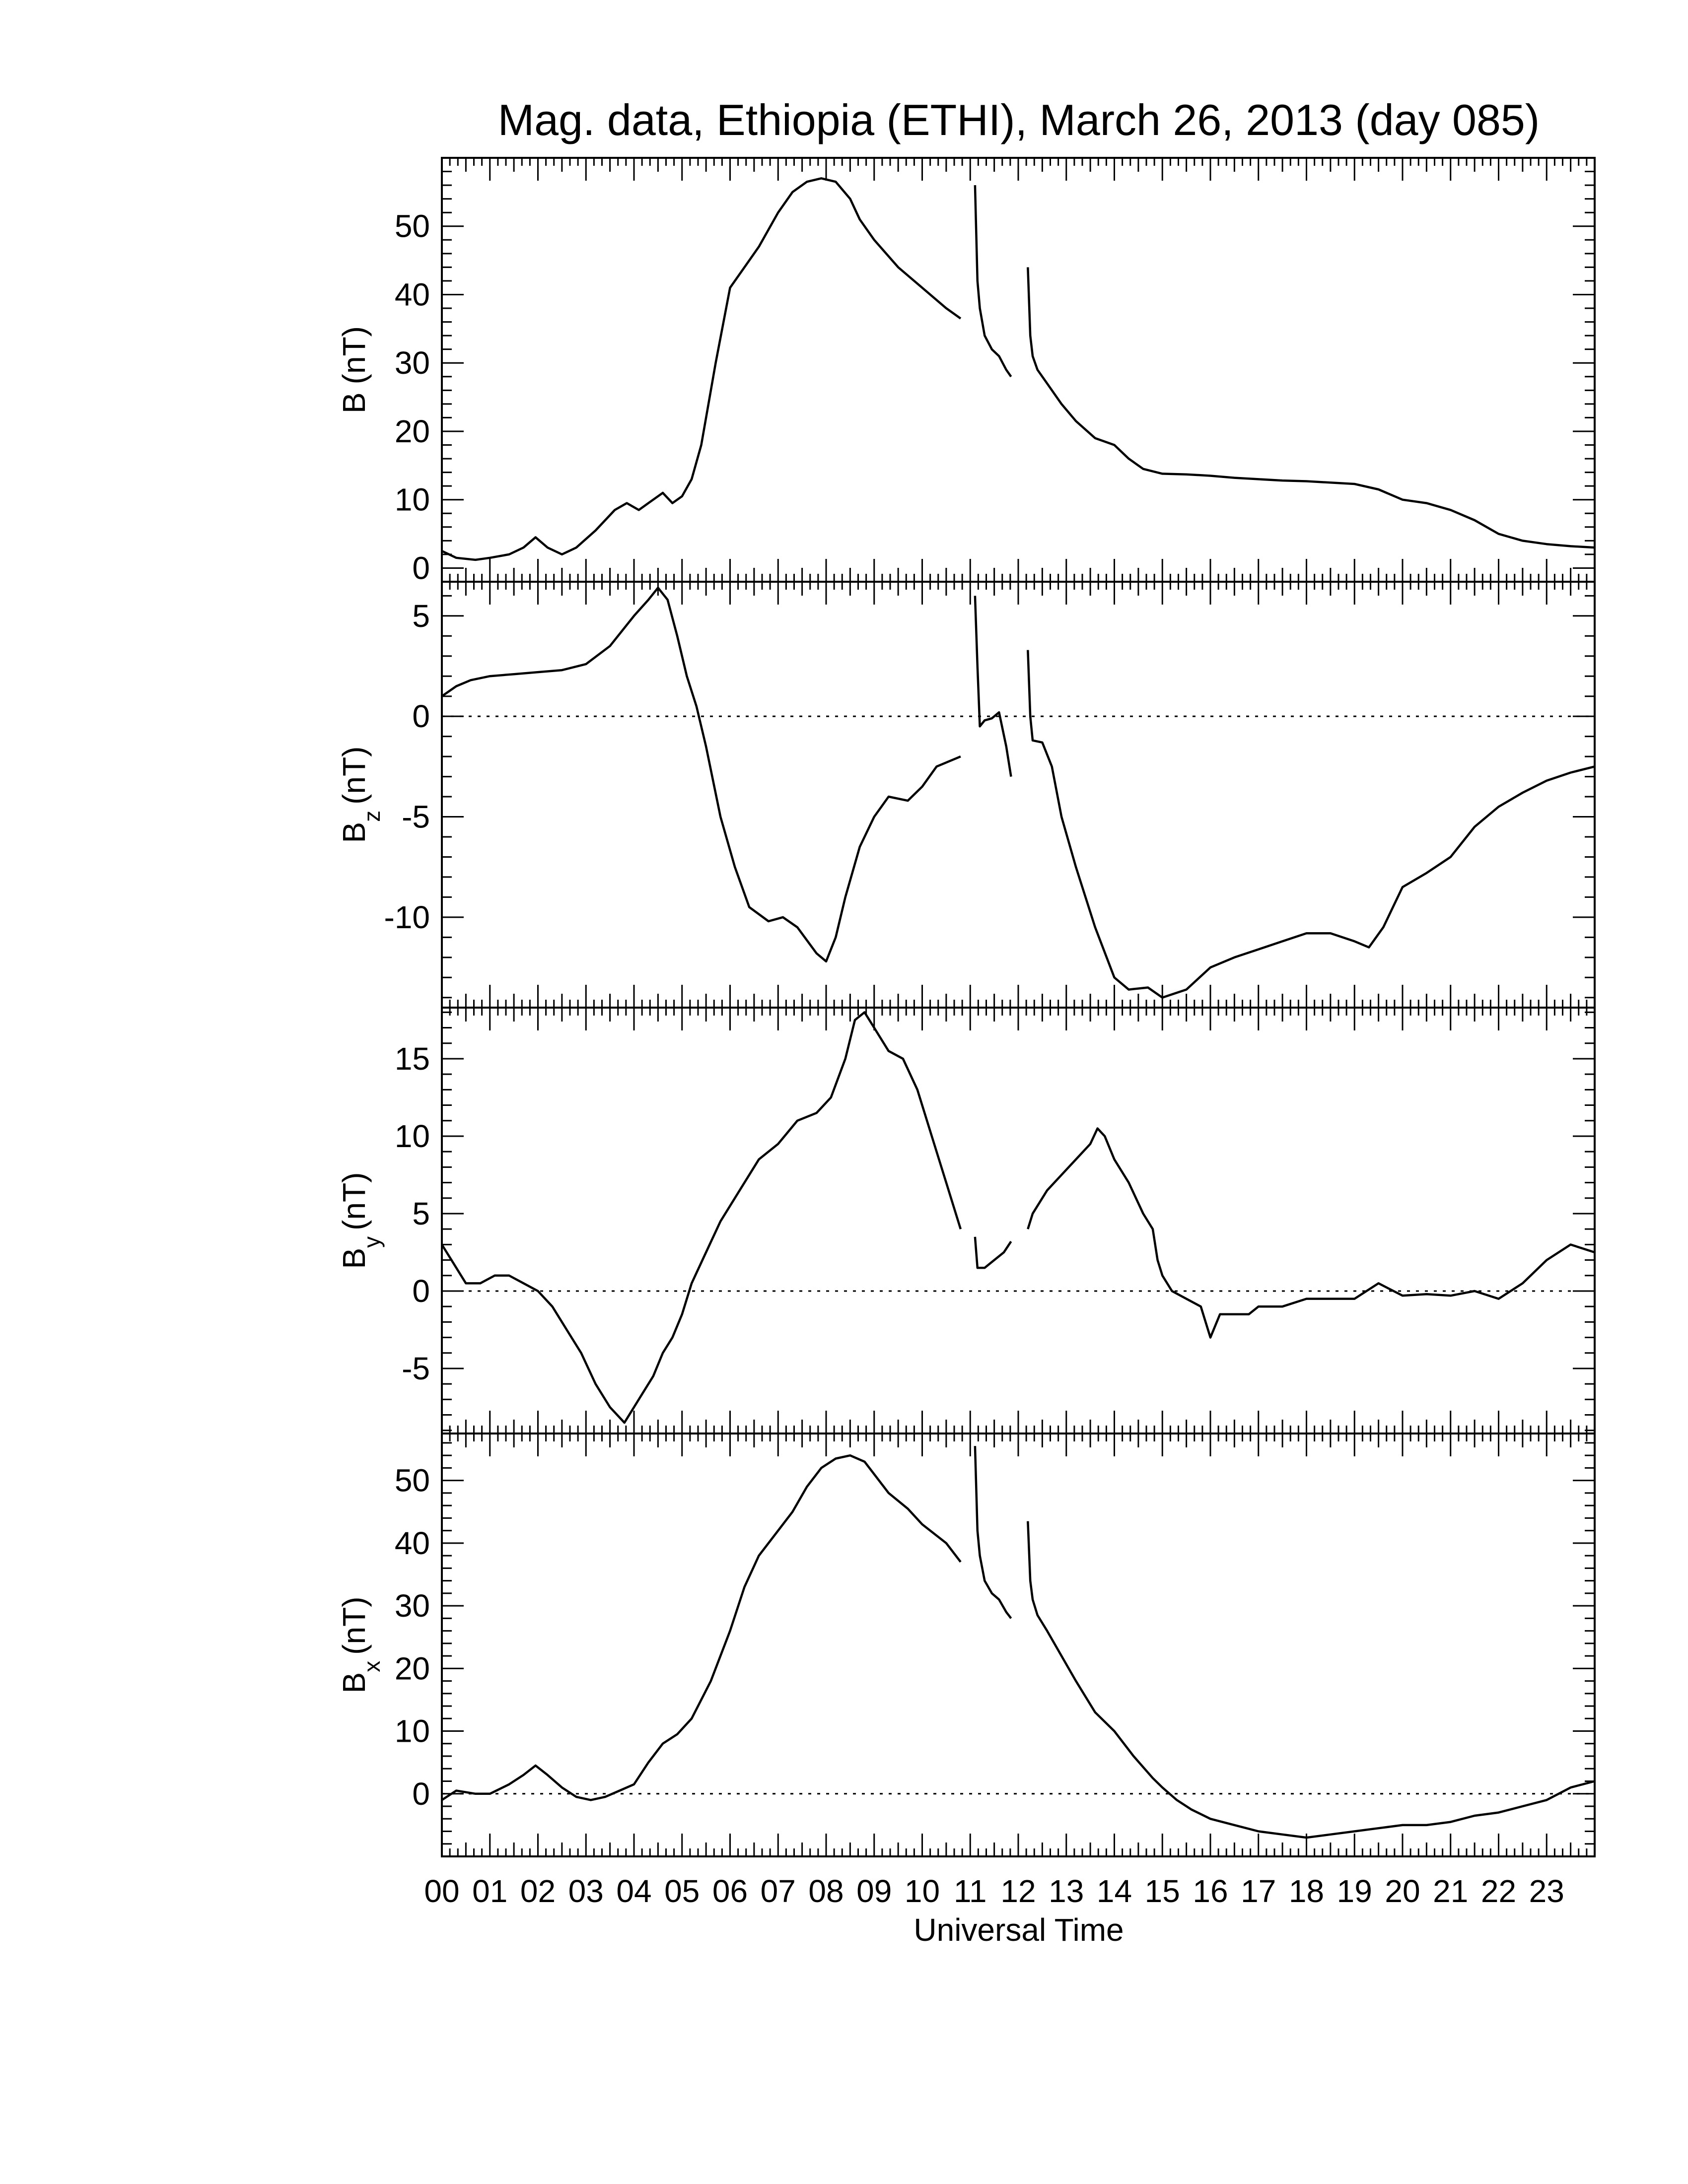  Describe the element at coordinates (1018, 1891) in the screenshot. I see `x-tick-label: 12` at that location.